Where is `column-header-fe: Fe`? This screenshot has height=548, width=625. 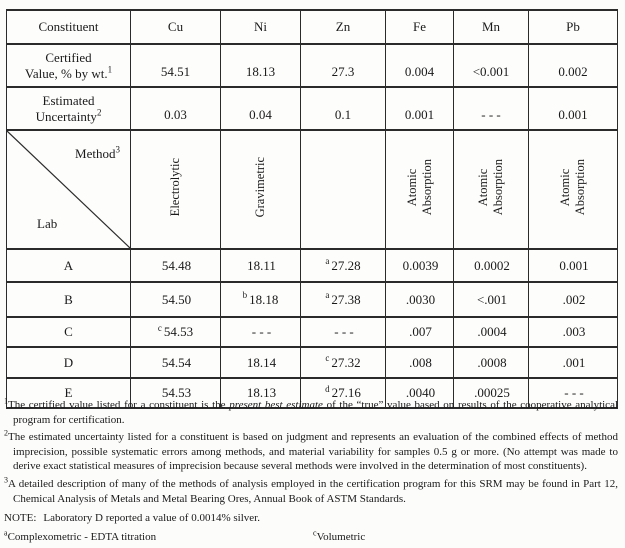 column-header-fe: Fe is located at coordinates (419, 27).